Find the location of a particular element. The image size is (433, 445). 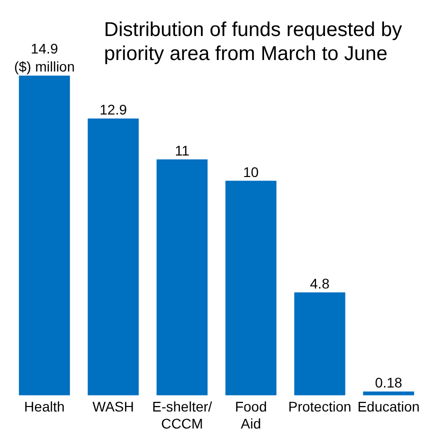

x-tick-label: Education is located at coordinates (388, 406).